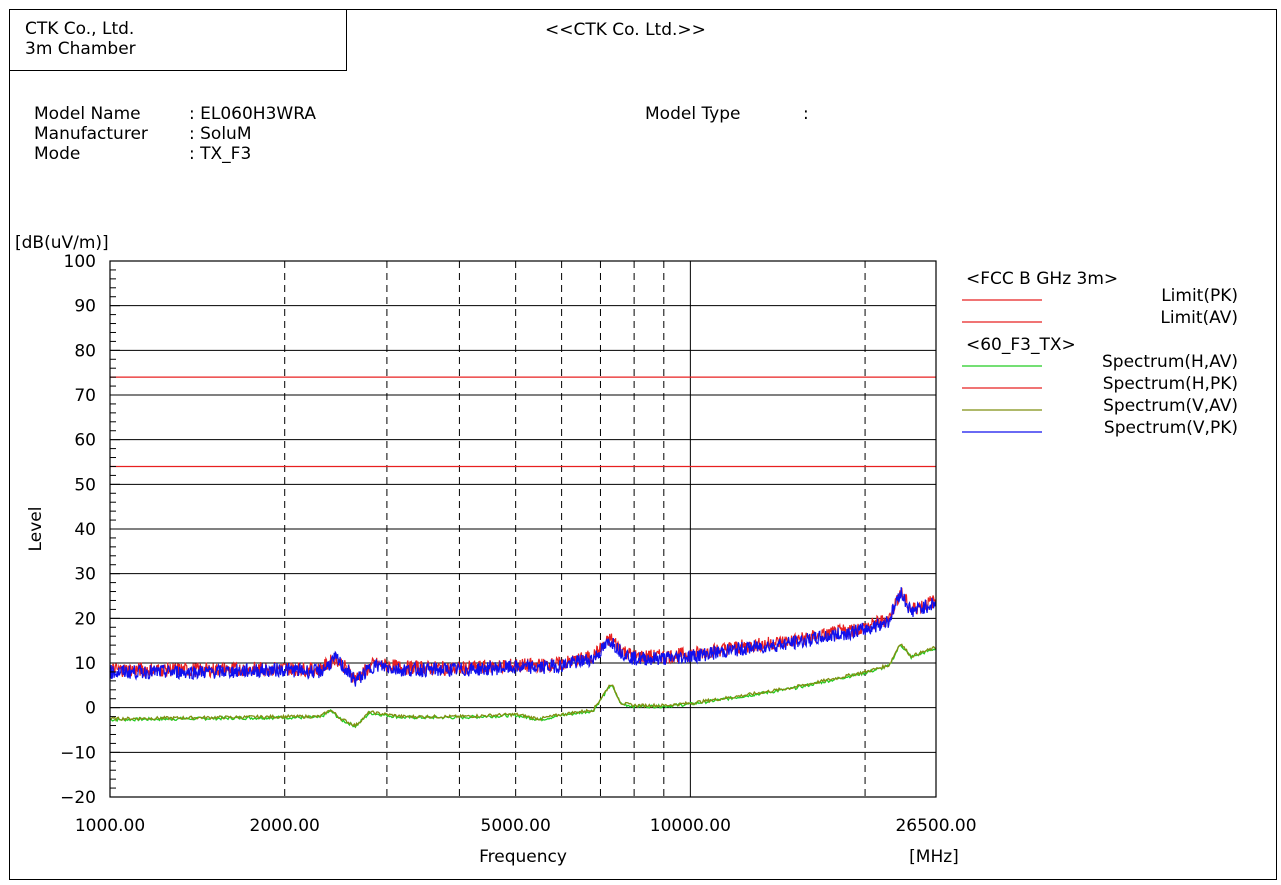 The width and height of the screenshot is (1281, 885). I want to click on report-title: <<CTK Co. Ltd.>>, so click(625, 30).